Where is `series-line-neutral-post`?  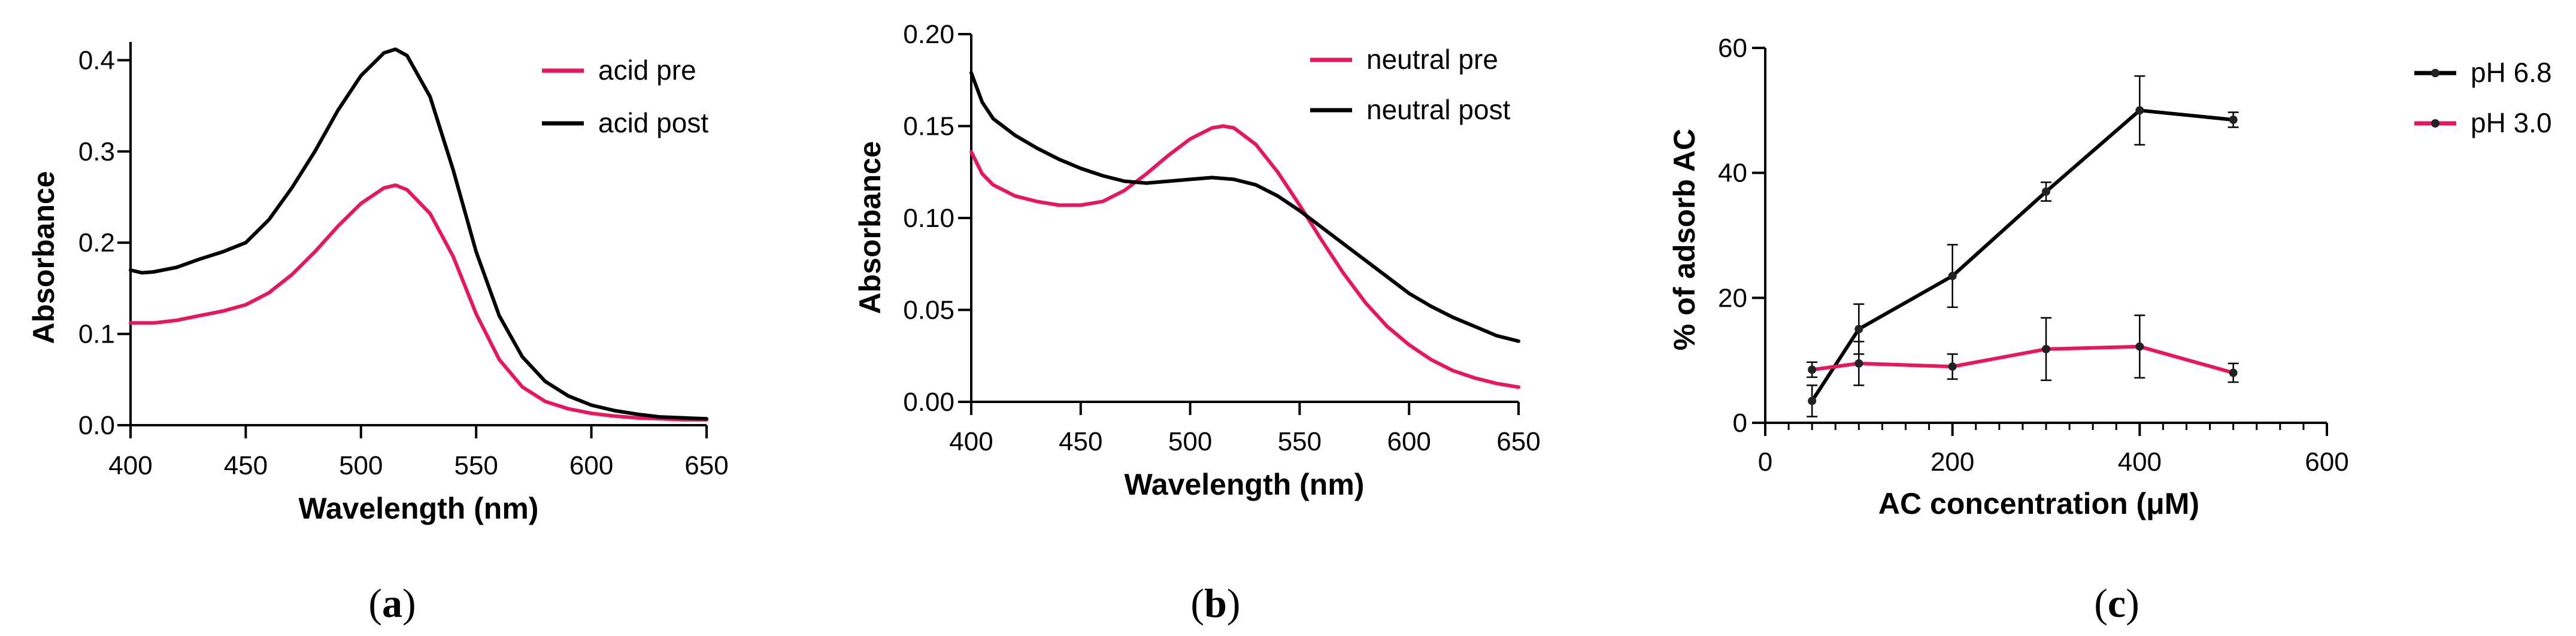
series-line-neutral-post is located at coordinates (1244, 207).